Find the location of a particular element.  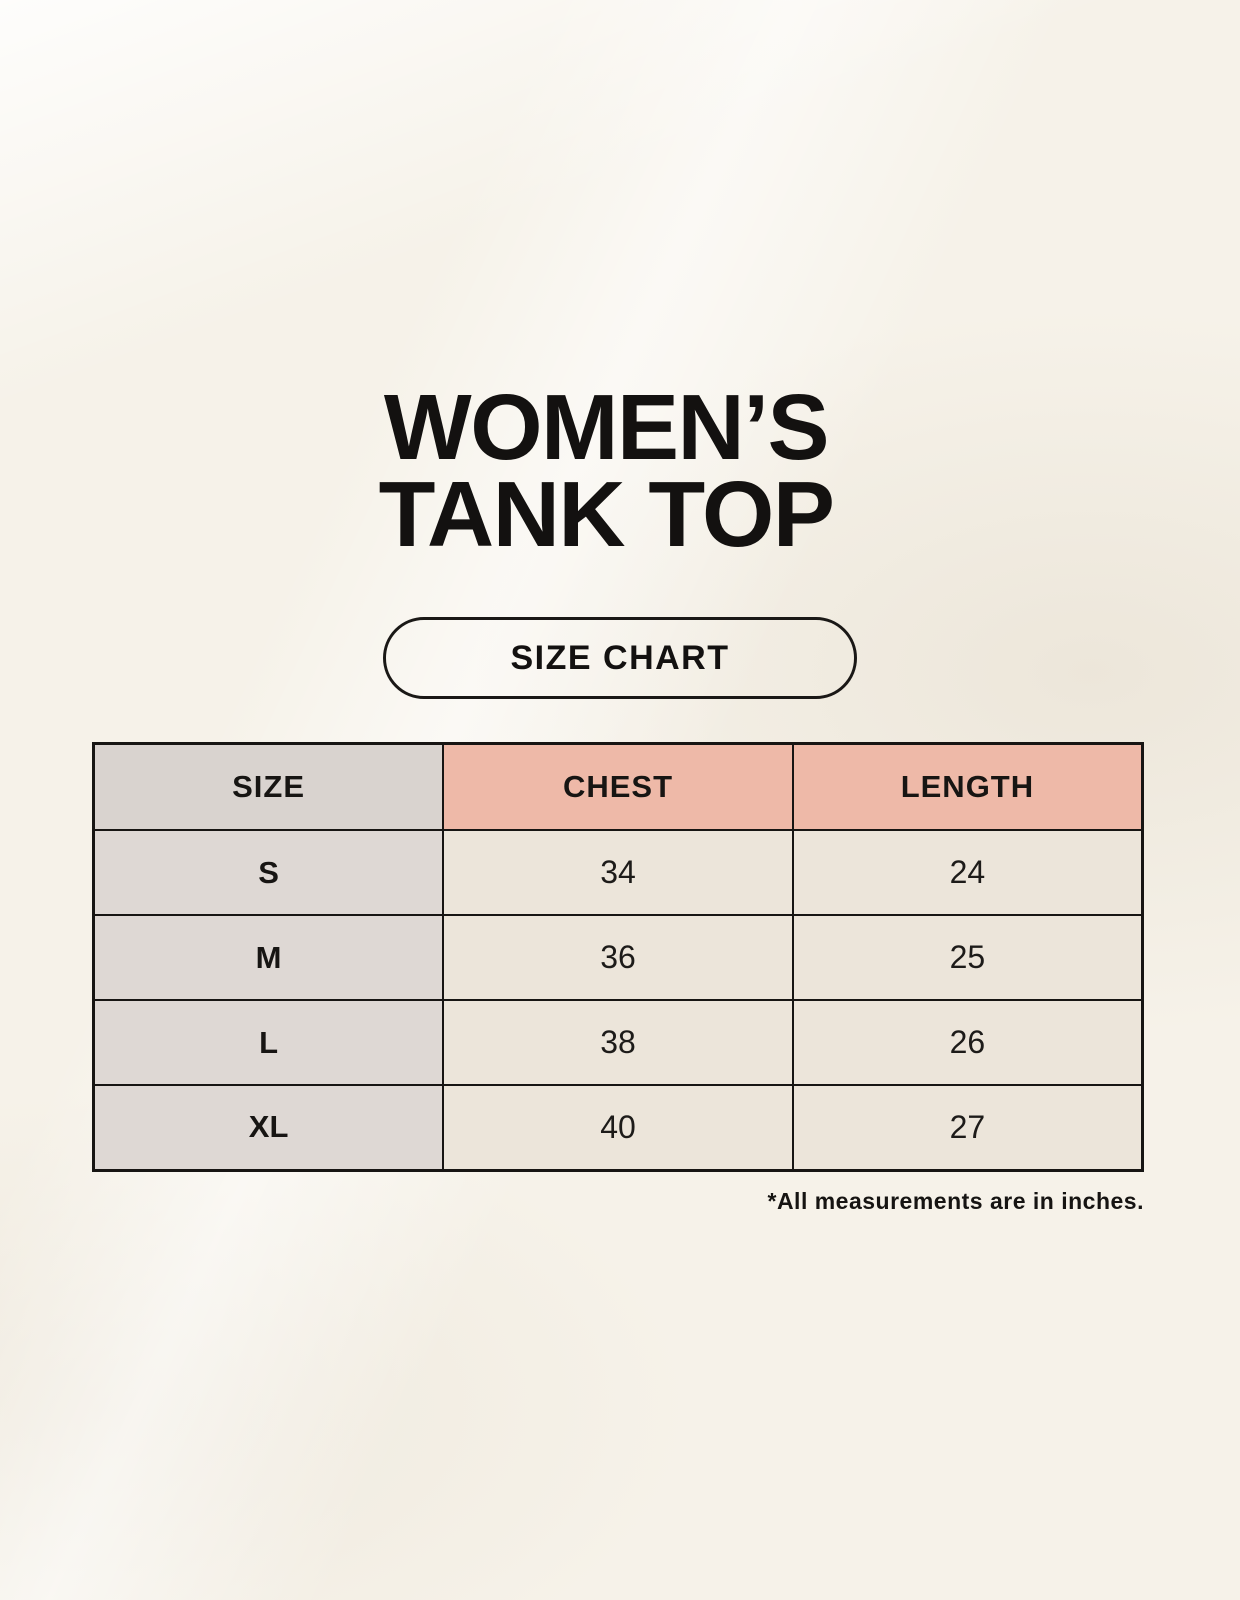

table-header-row: SIZE CHEST LENGTH is located at coordinates (618, 786).